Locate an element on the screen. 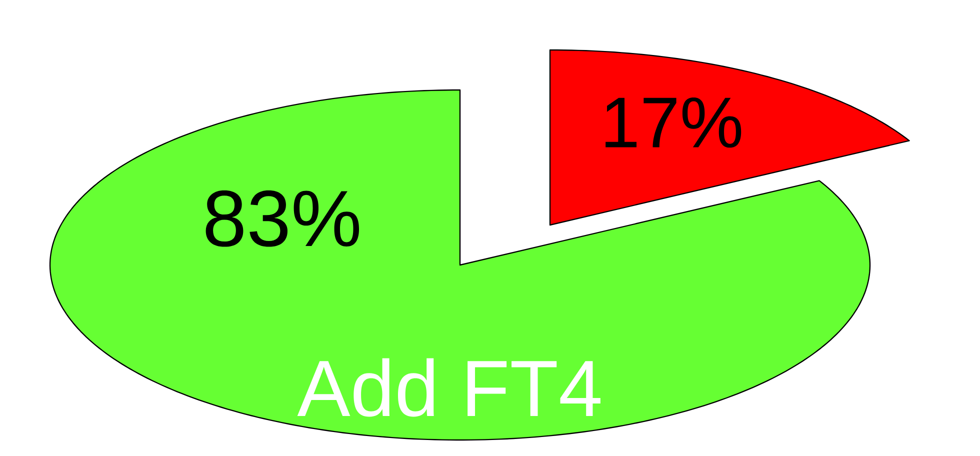 The height and width of the screenshot is (456, 980). data-label: 83% is located at coordinates (283, 218).